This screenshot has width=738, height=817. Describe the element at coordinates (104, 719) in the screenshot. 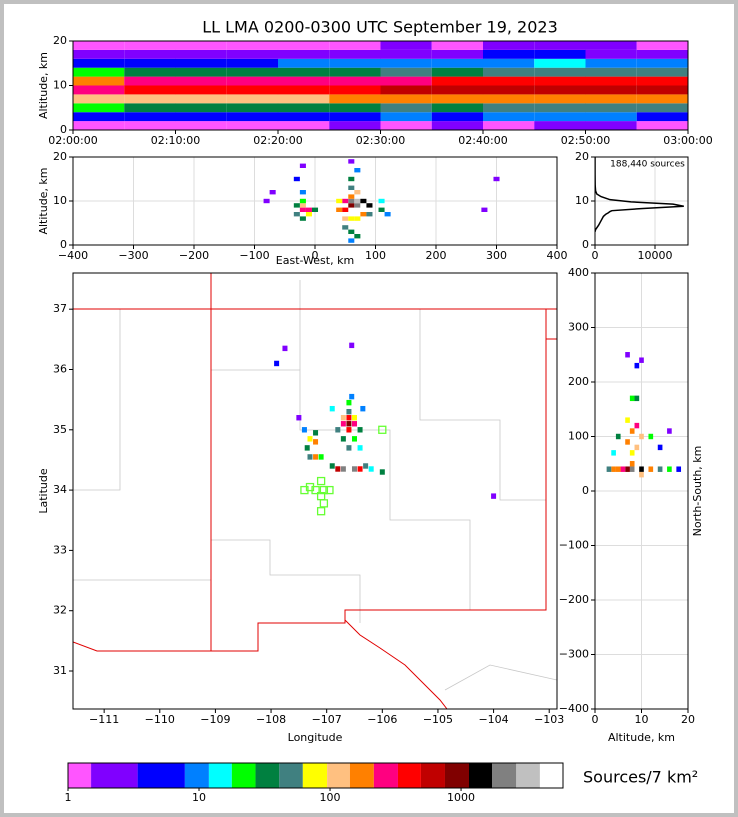

I see `x-tick-label: −111` at that location.